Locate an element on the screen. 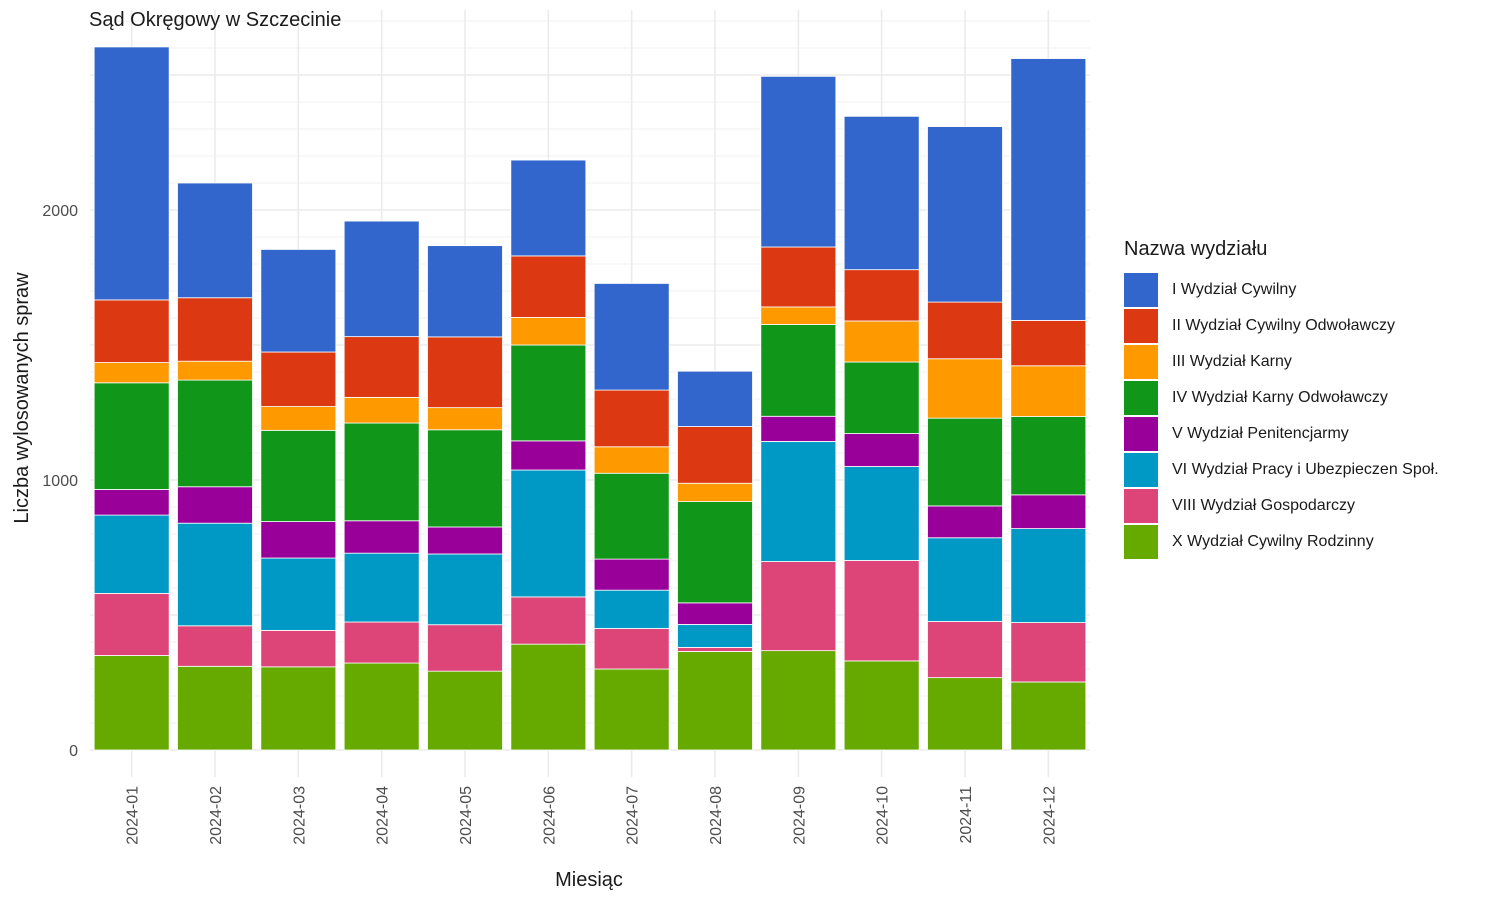 This screenshot has width=1500, height=900. y-axis-ticks: 0 1000 2000 is located at coordinates (60, 481).